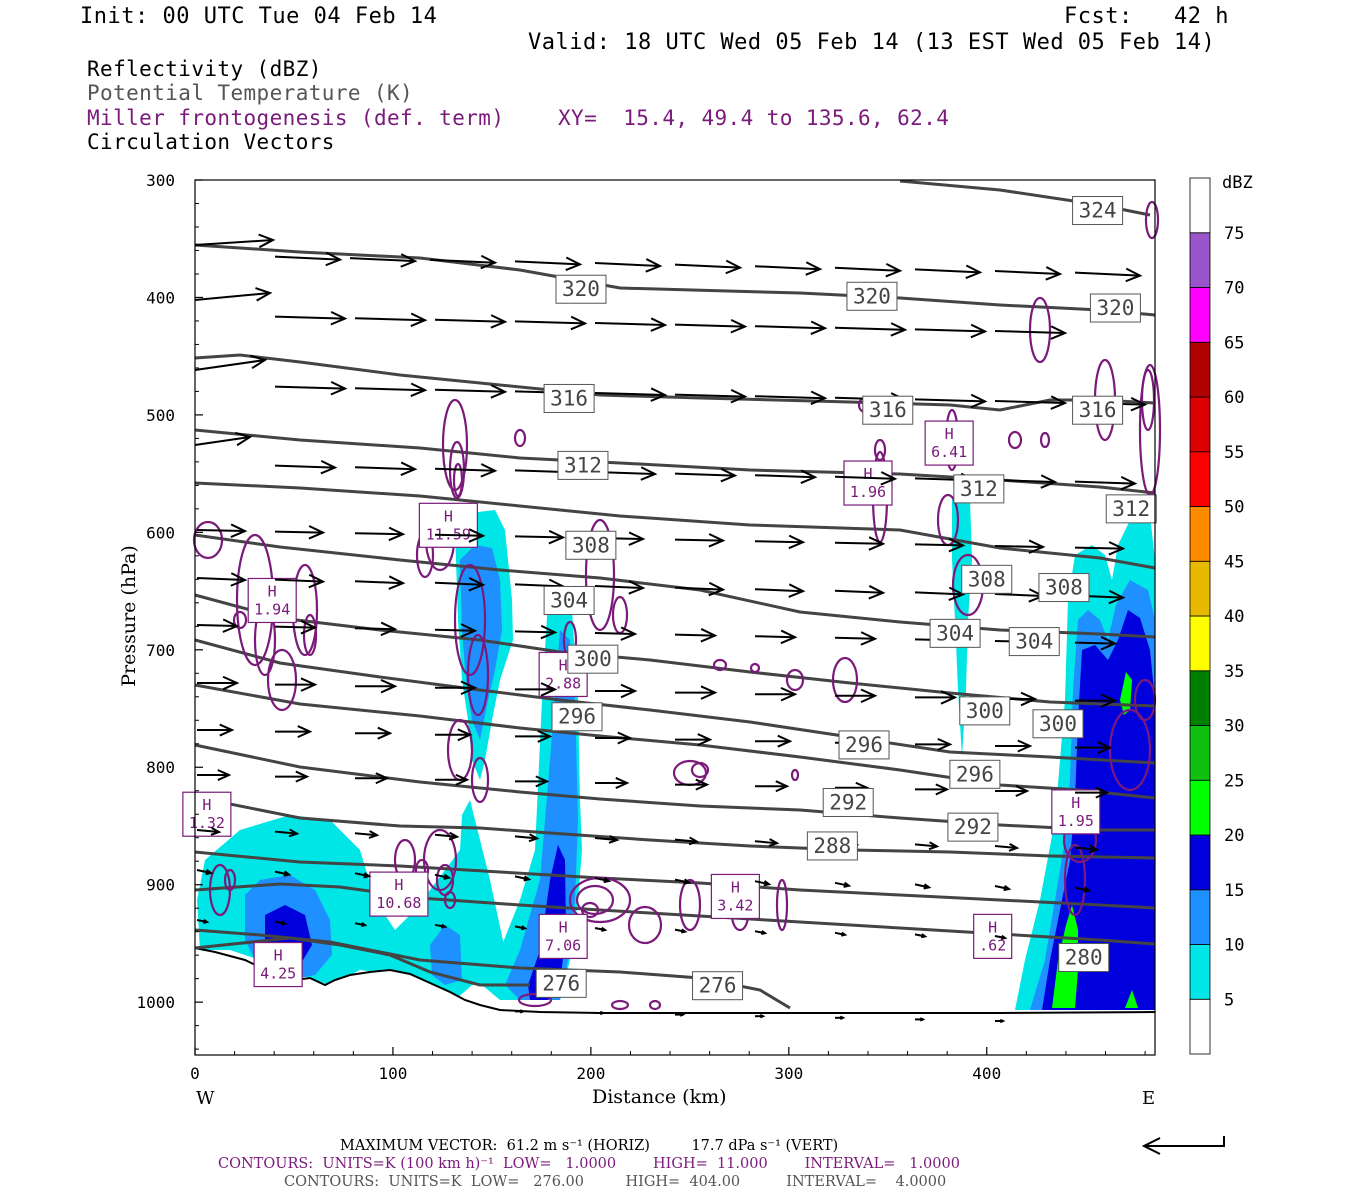  Describe the element at coordinates (160, 297) in the screenshot. I see `y-tick-label: 400` at that location.